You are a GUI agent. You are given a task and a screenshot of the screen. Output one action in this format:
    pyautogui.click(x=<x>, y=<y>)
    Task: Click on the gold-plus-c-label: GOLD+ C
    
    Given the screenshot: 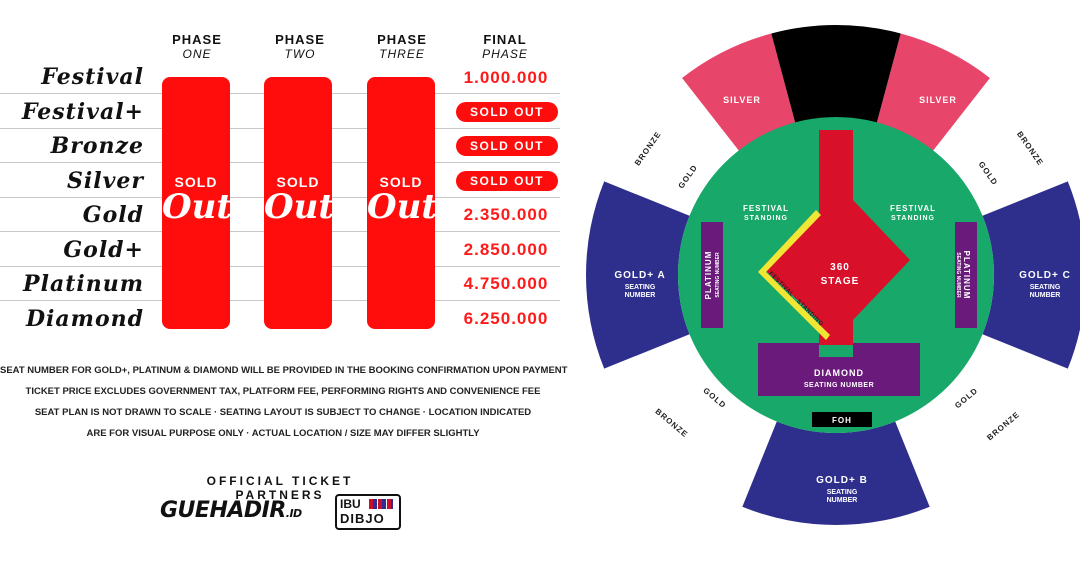 What is the action you would take?
    pyautogui.click(x=1045, y=275)
    